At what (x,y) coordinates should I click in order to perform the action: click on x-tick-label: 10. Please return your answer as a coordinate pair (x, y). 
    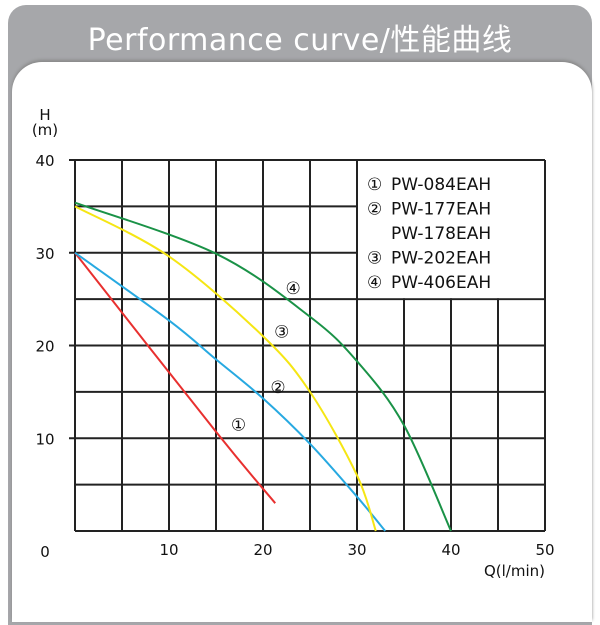
    Looking at the image, I should click on (168, 550).